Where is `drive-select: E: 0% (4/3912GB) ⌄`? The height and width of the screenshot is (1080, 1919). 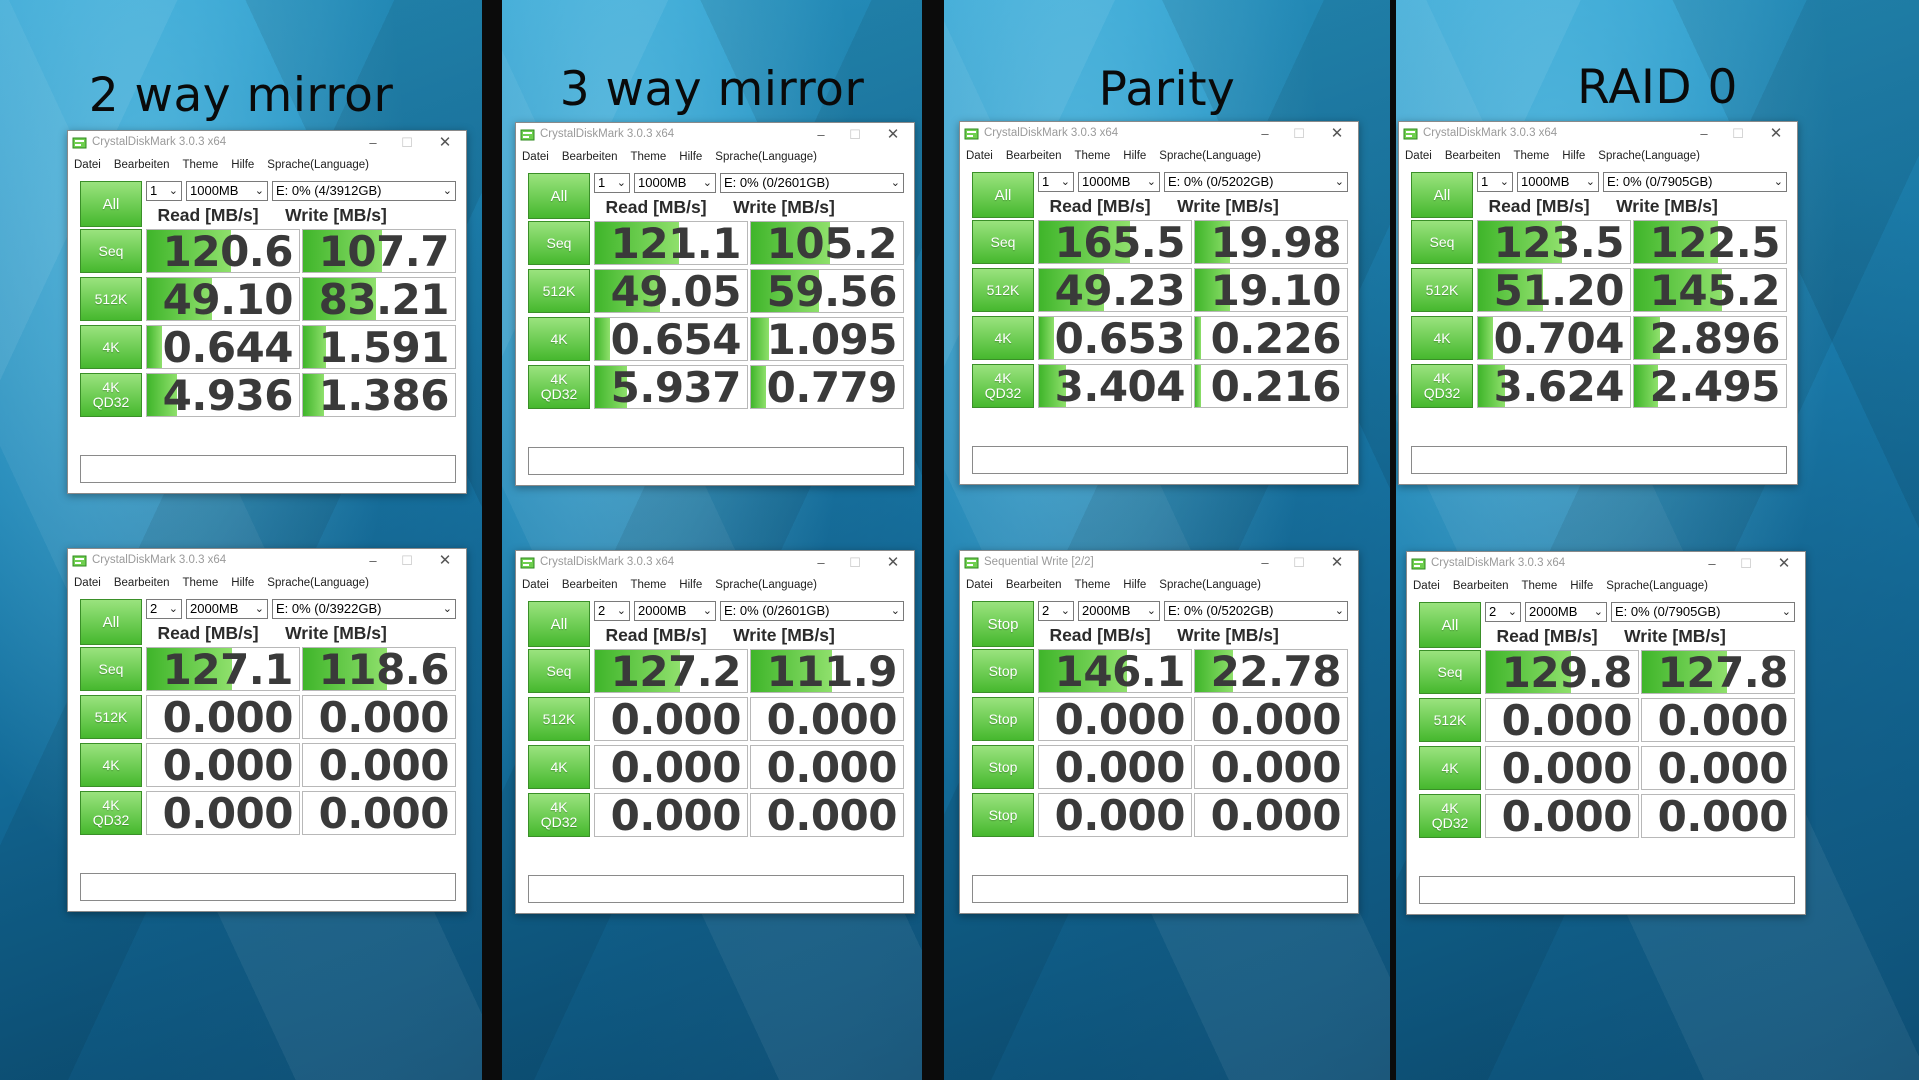
drive-select: E: 0% (4/3912GB) ⌄ is located at coordinates (364, 191).